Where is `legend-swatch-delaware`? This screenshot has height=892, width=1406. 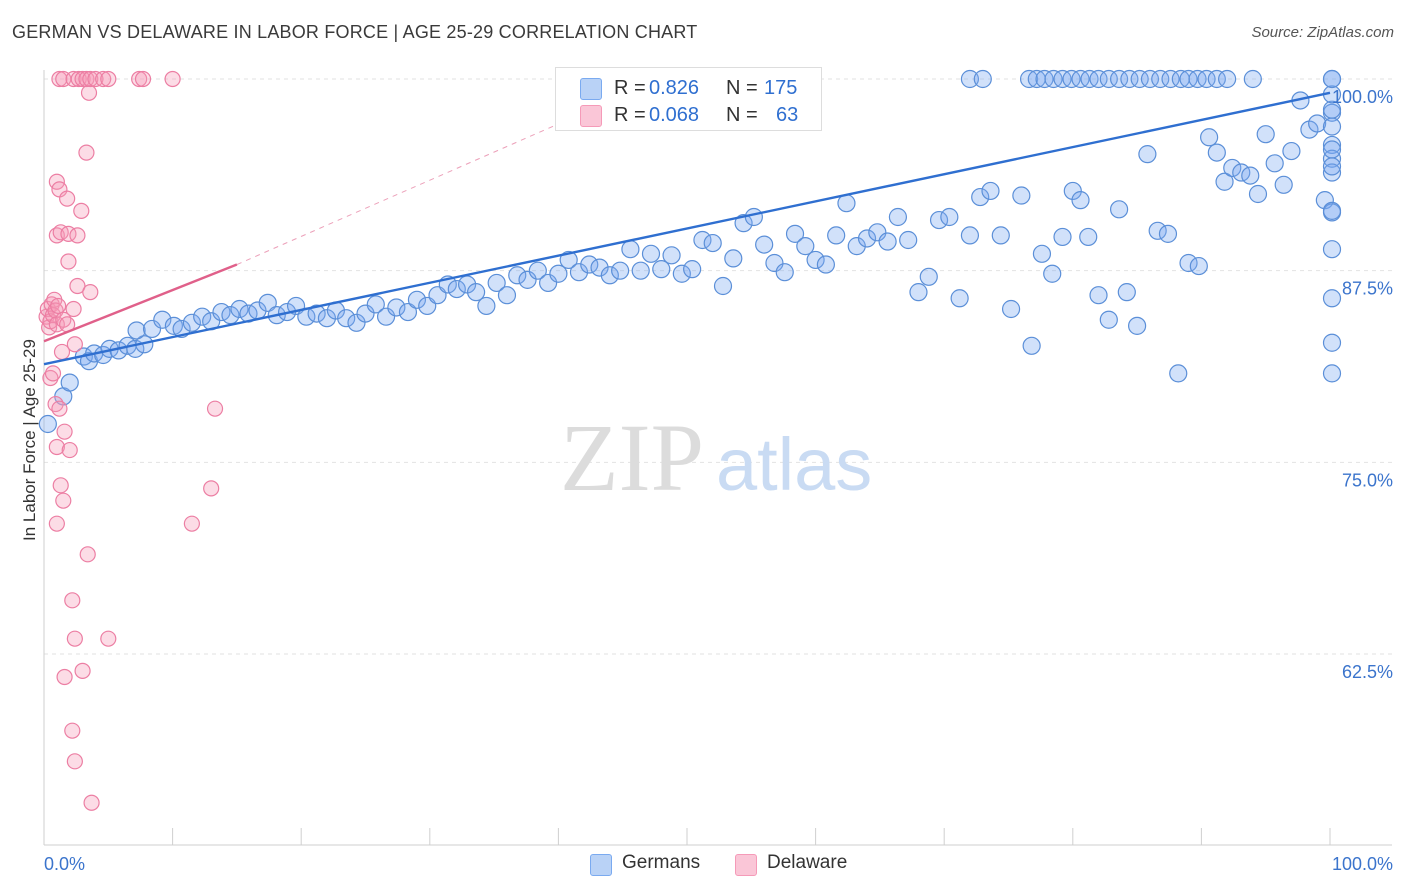 legend-swatch-delaware is located at coordinates (746, 865).